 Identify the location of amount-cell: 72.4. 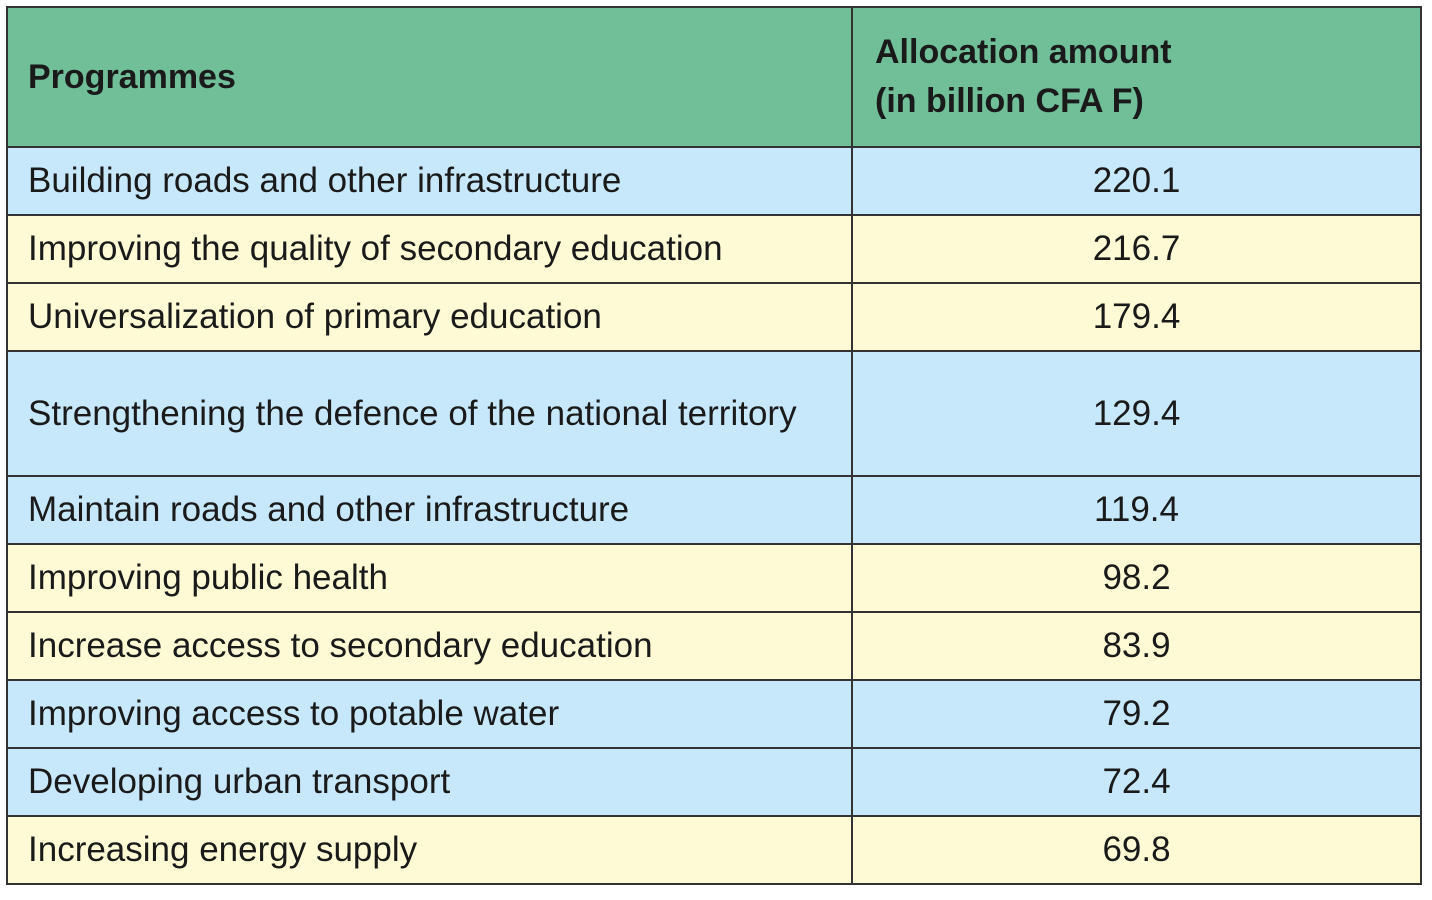
(1136, 781).